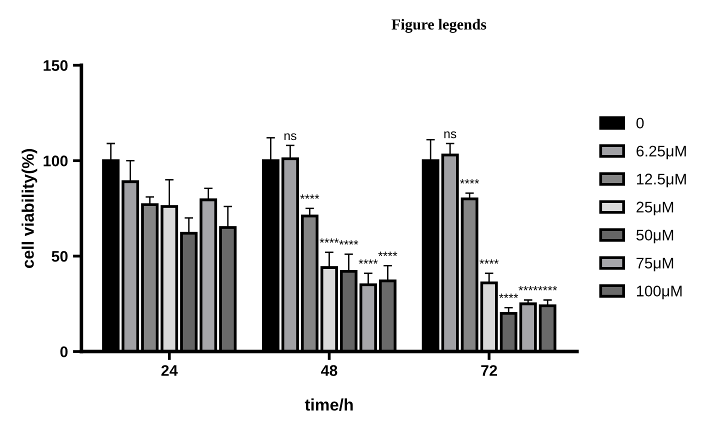  Describe the element at coordinates (655, 209) in the screenshot. I see `legend-label: 25μM` at that location.